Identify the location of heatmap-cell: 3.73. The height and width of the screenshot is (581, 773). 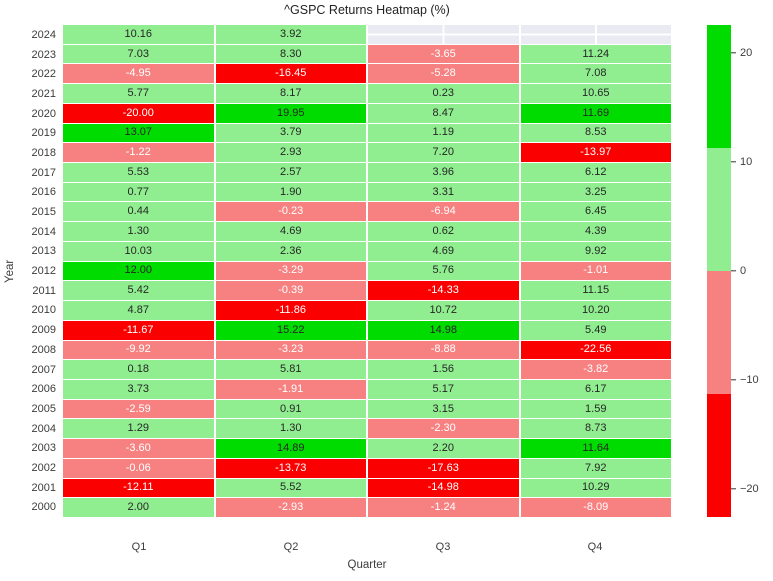
(139, 389).